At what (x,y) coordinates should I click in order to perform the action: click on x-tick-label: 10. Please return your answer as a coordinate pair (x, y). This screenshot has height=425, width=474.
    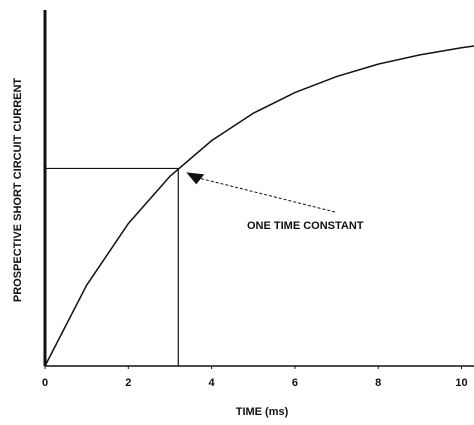
    Looking at the image, I should click on (461, 383).